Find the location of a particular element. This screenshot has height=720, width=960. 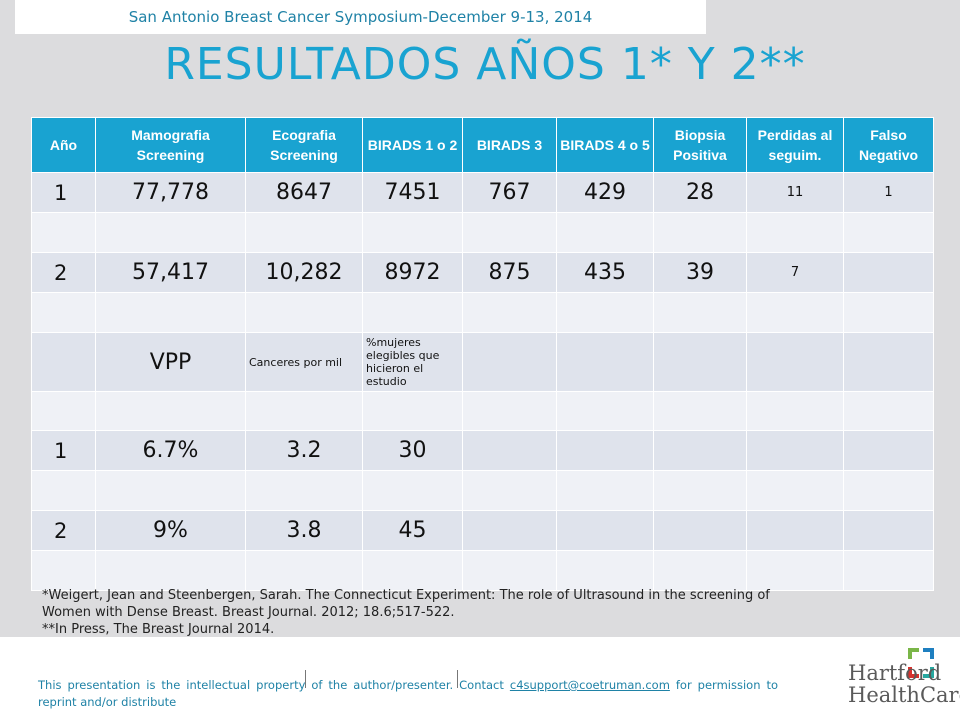

logo-line-1: Hartford is located at coordinates (895, 673).